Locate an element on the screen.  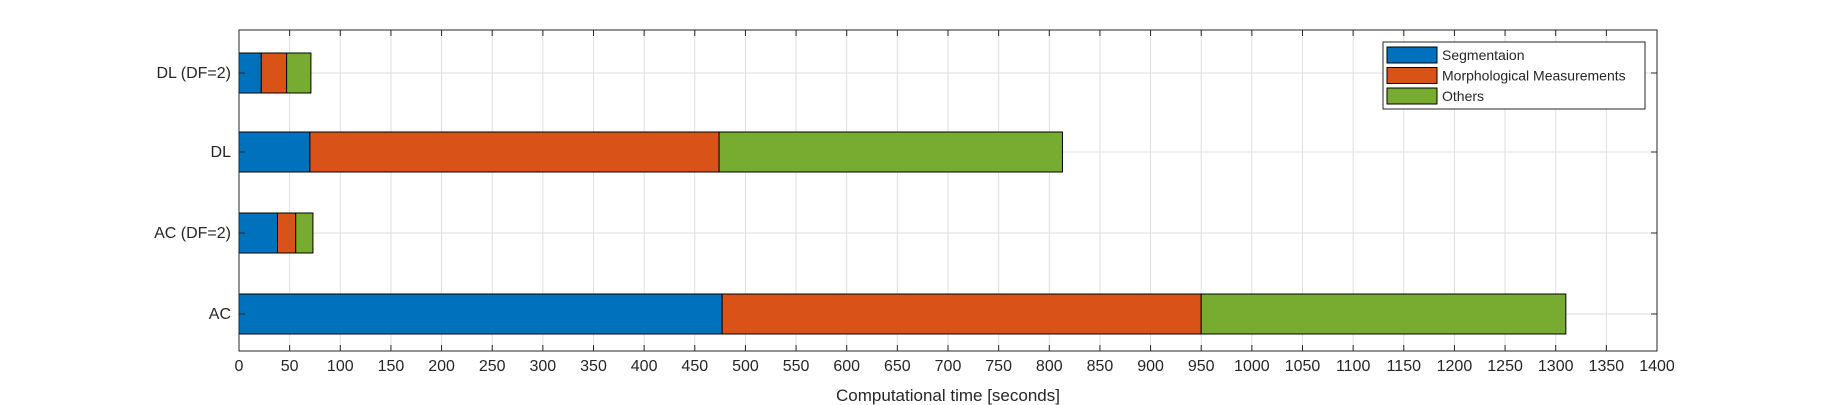
x-tick-label: 1200 is located at coordinates (1455, 366).